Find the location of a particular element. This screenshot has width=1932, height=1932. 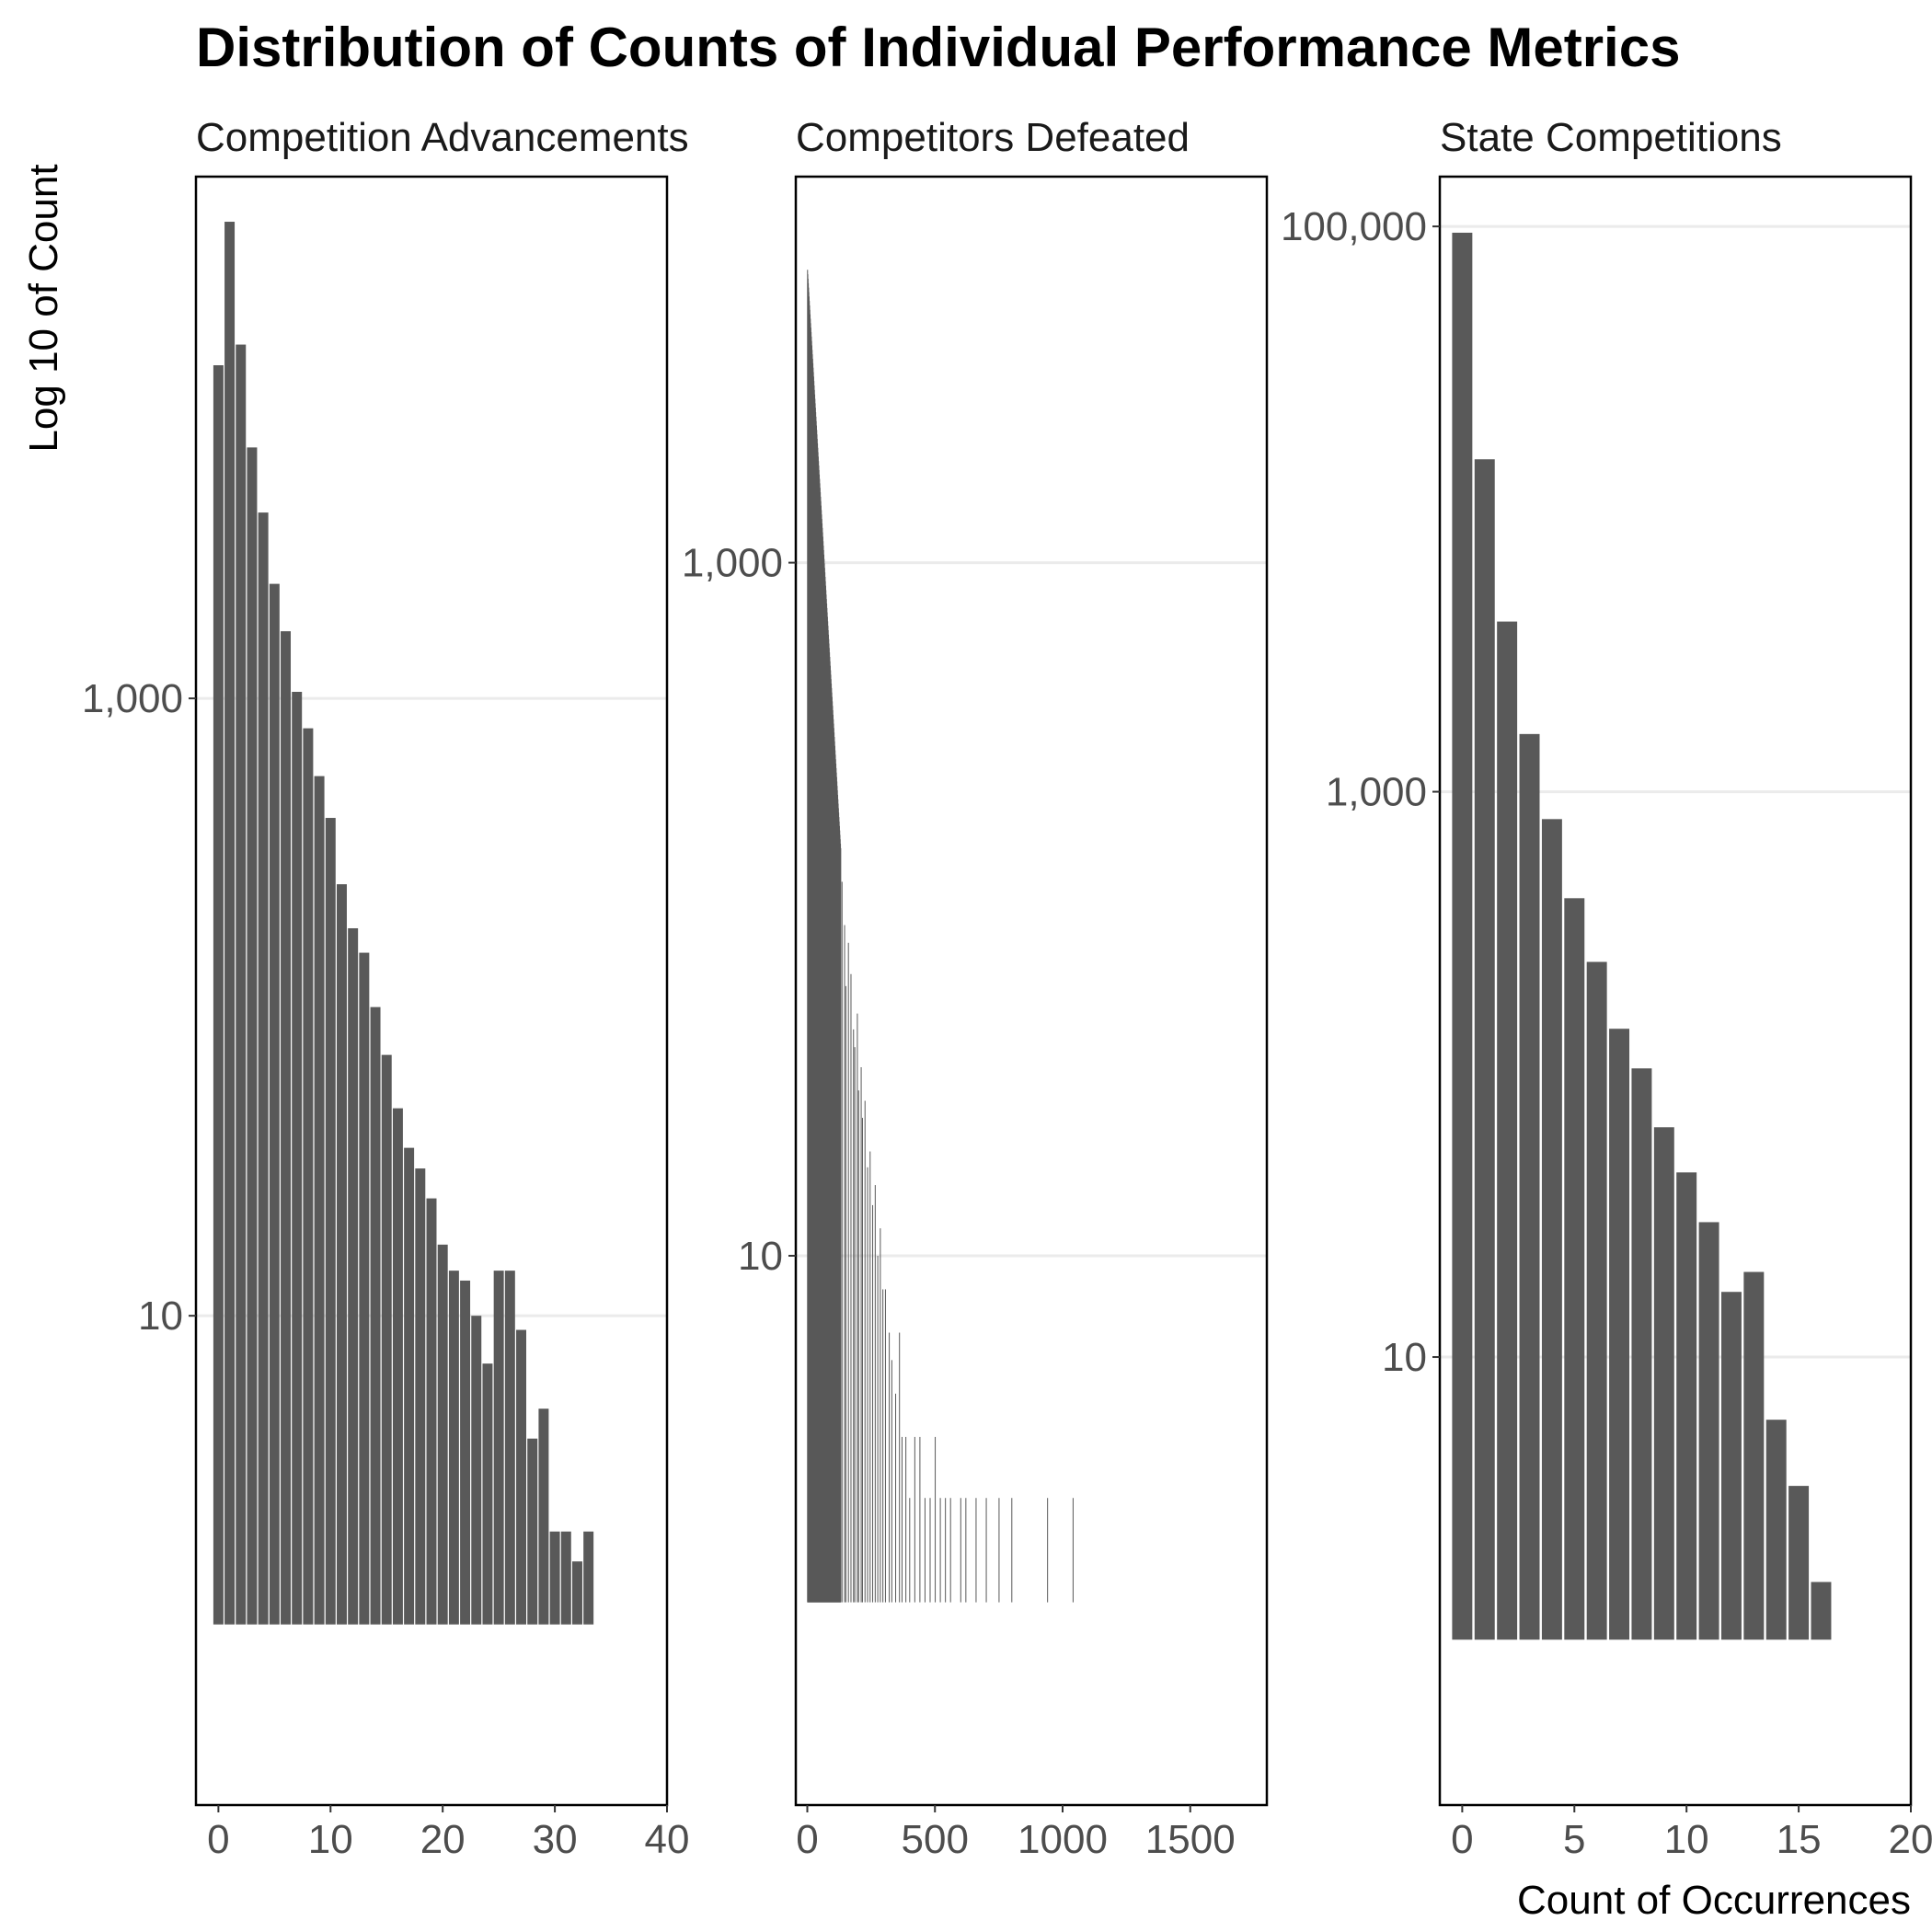

y-tick-label: 100,000 is located at coordinates (1354, 226).